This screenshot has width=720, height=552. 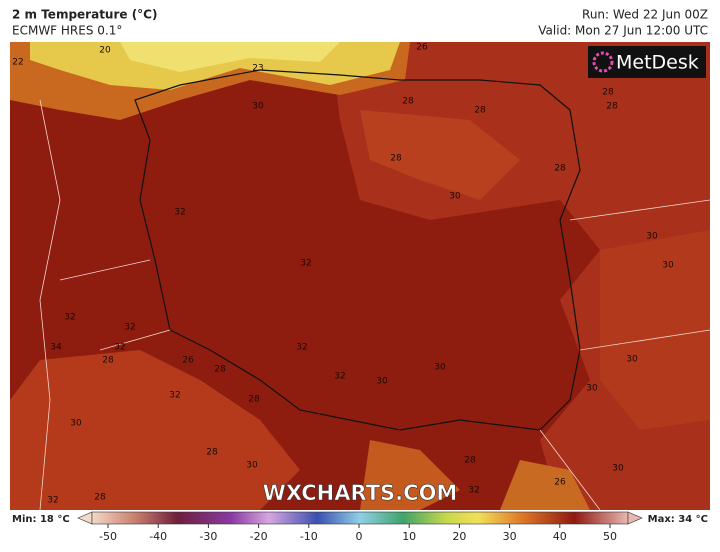 I want to click on colorbar-ticks: -50 -40 -30 -20 -10 0 10 20 30 40 50, so click(x=358, y=533).